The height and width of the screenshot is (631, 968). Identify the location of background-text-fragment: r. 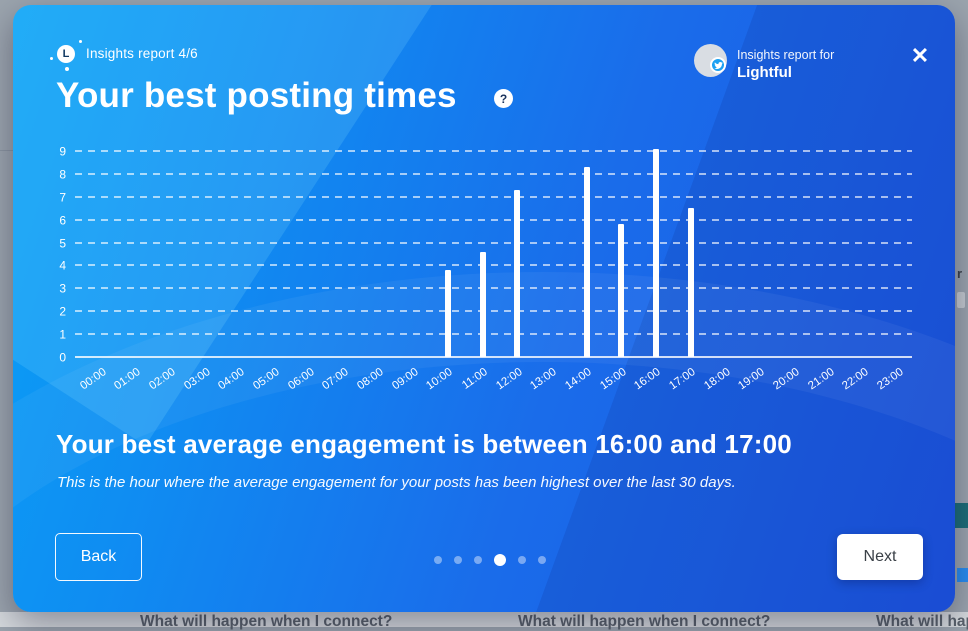
(959, 273).